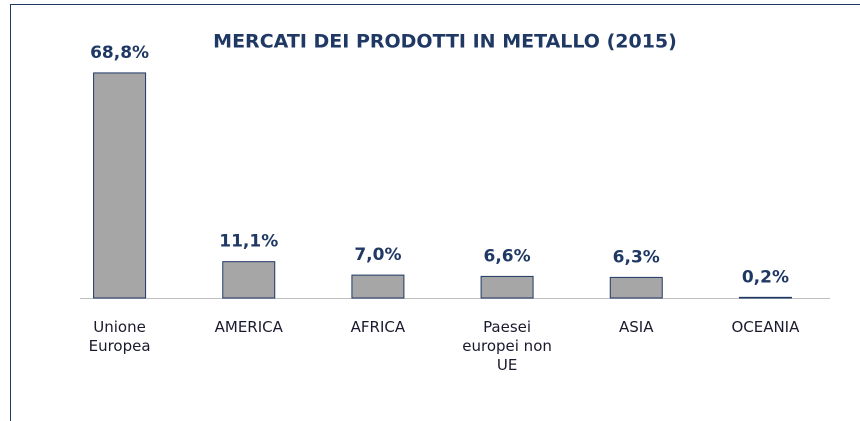 The image size is (860, 421). I want to click on chart-title: MERCATI DEI PRODOTTI IN METALLO (2015), so click(445, 42).